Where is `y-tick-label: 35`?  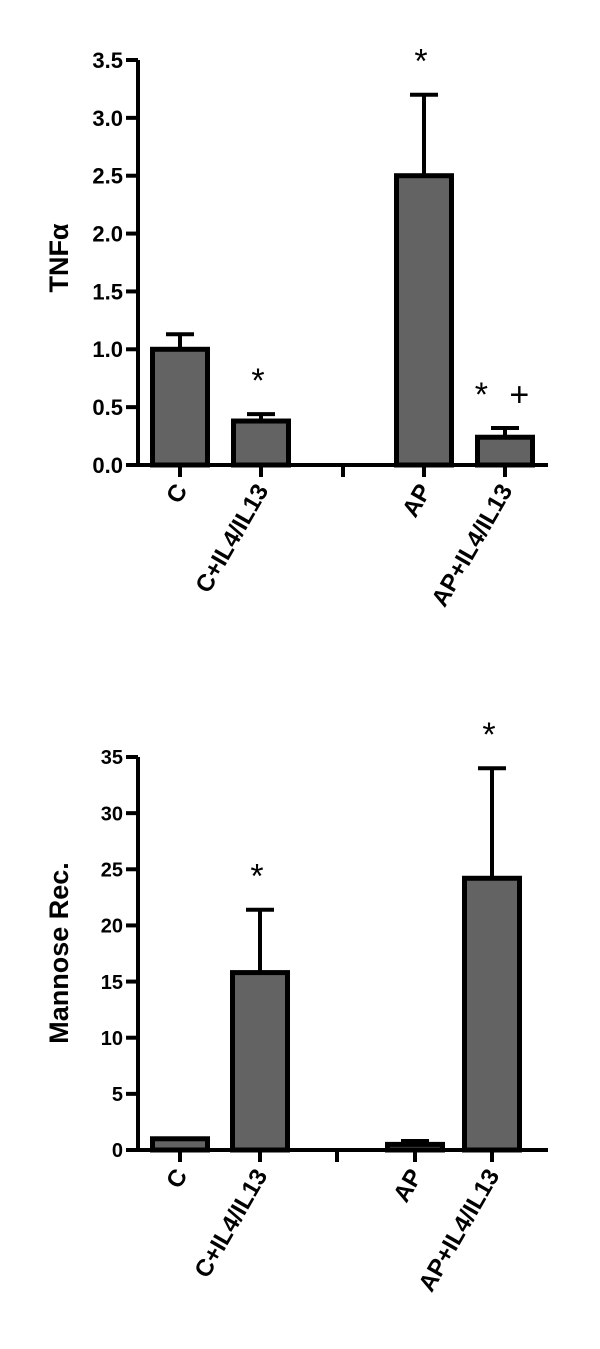 y-tick-label: 35 is located at coordinates (112, 758).